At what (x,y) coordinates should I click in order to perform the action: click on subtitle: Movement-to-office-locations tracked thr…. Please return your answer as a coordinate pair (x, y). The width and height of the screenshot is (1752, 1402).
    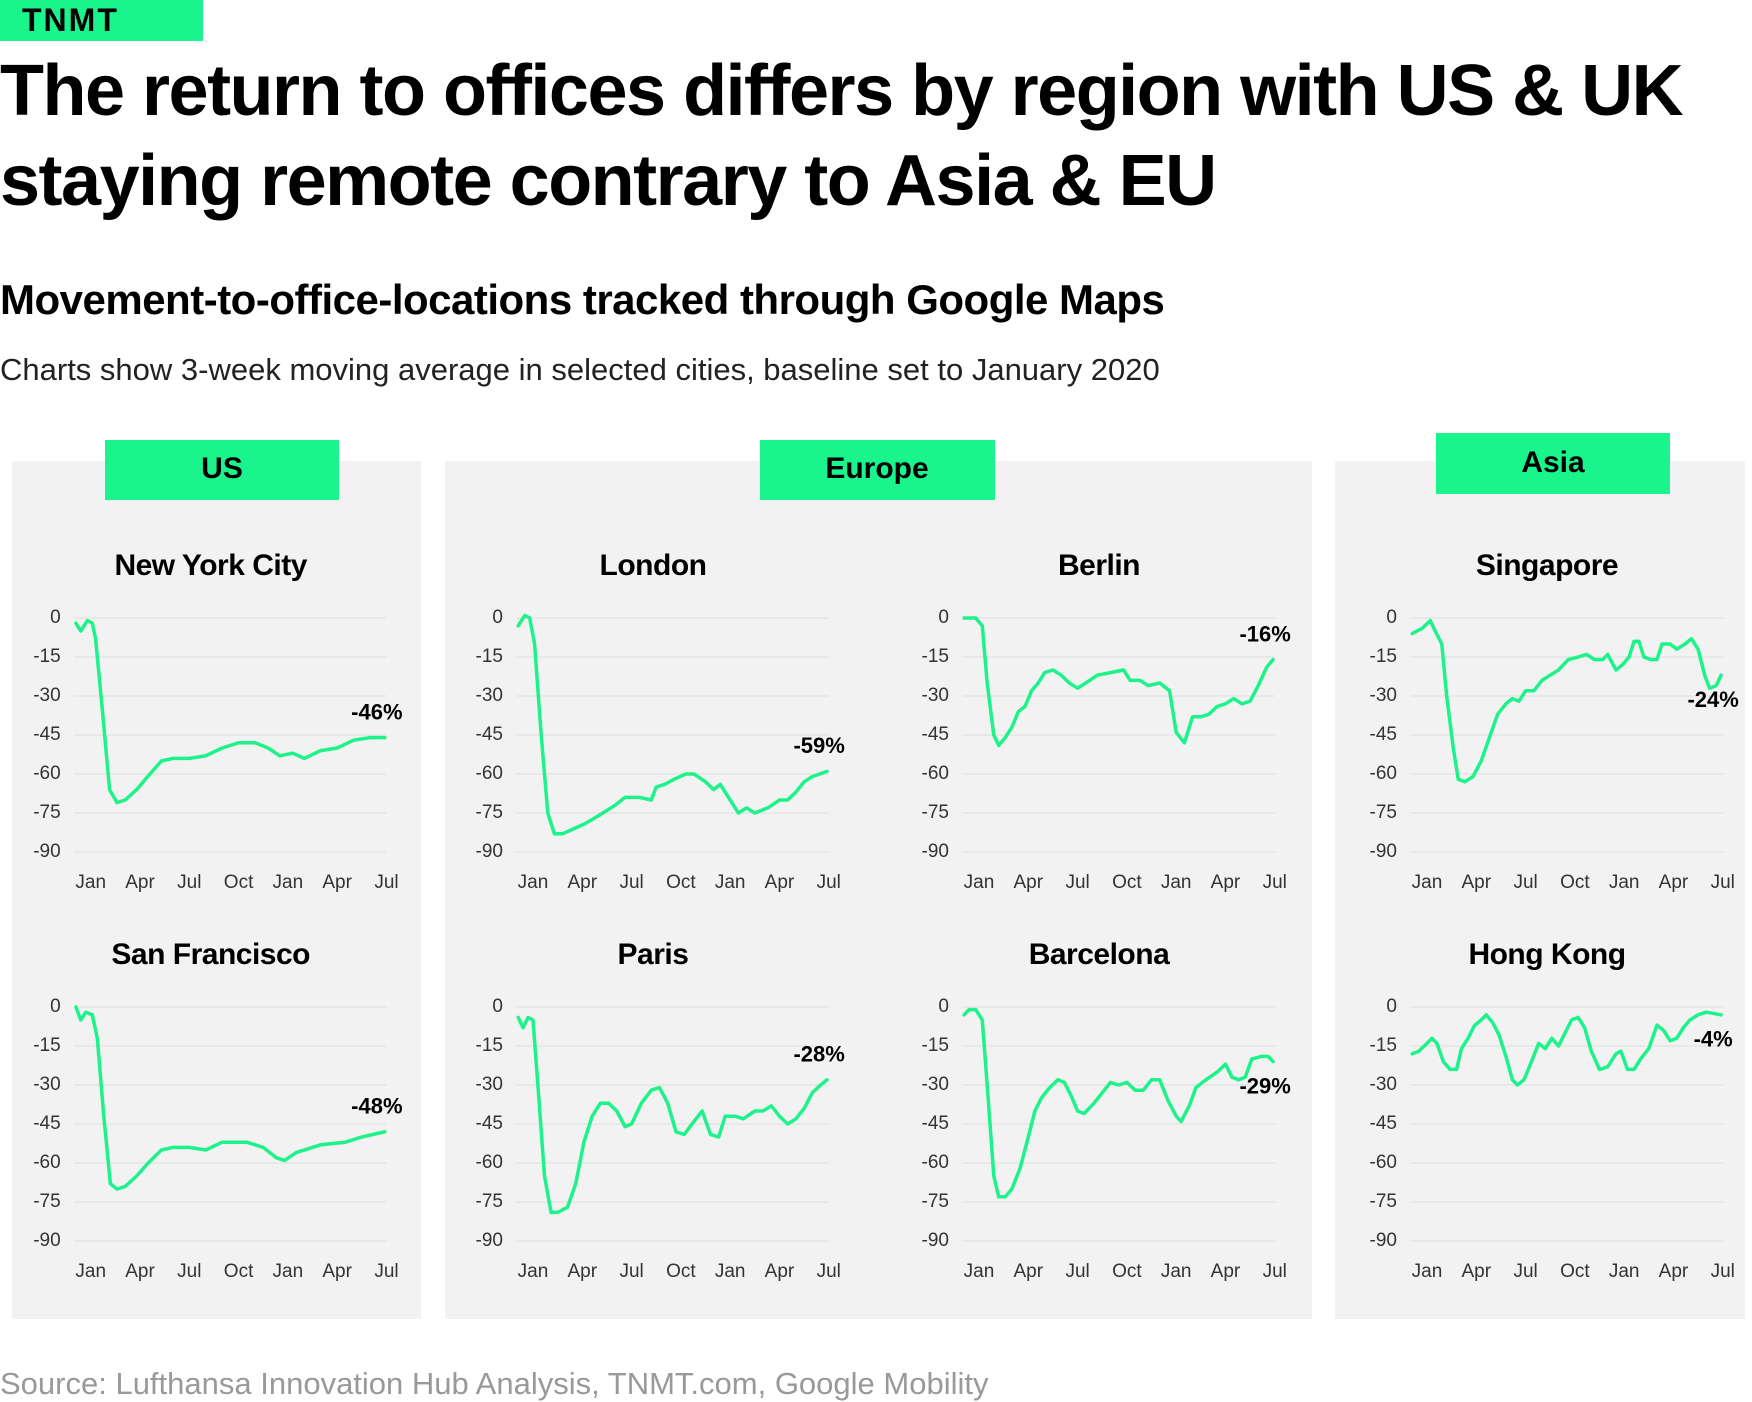
    Looking at the image, I should click on (582, 299).